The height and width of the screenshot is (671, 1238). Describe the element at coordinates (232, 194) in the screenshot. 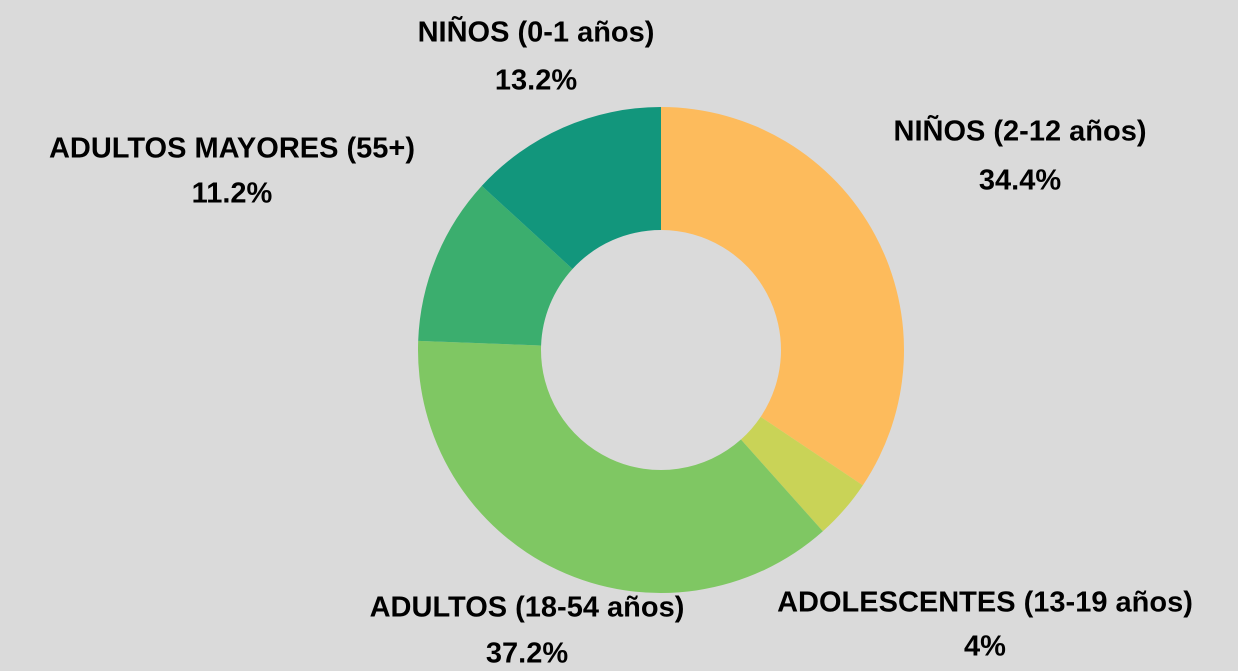

I see `slice-value-label: 11.2%` at that location.